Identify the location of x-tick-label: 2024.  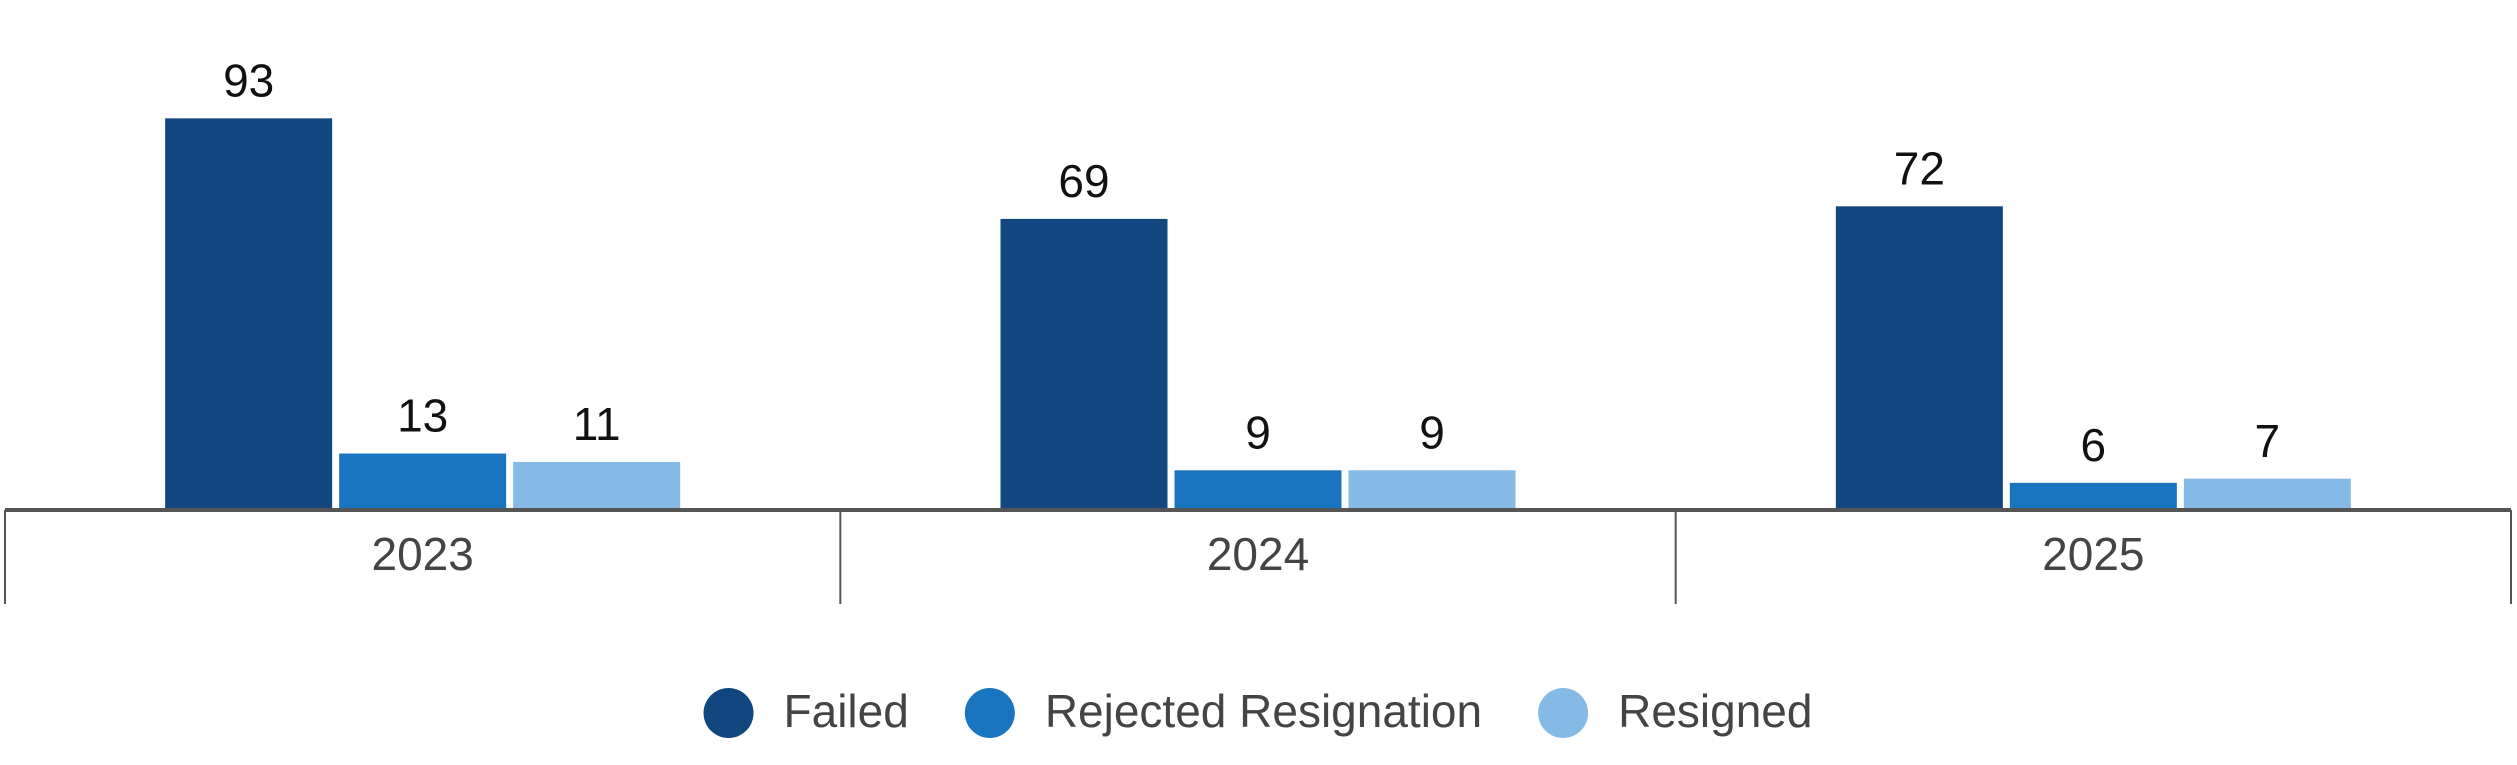
(1258, 554).